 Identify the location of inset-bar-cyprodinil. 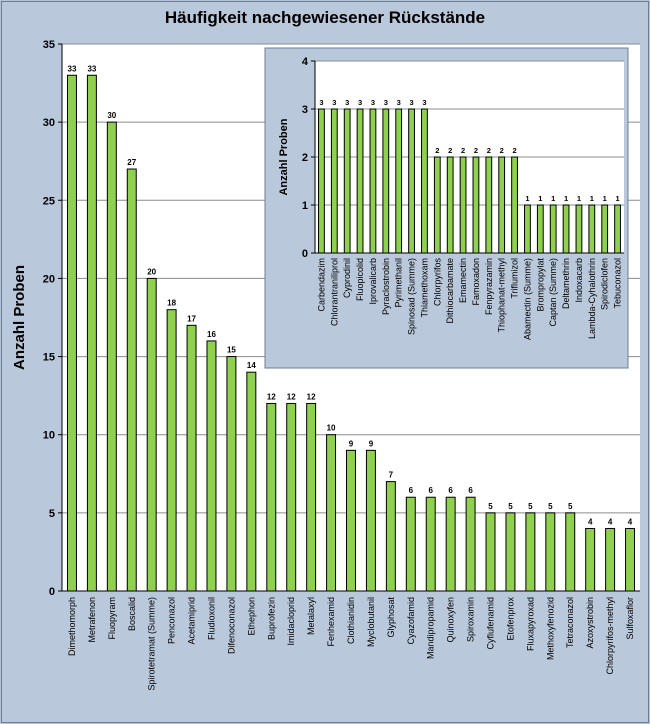
(347, 181).